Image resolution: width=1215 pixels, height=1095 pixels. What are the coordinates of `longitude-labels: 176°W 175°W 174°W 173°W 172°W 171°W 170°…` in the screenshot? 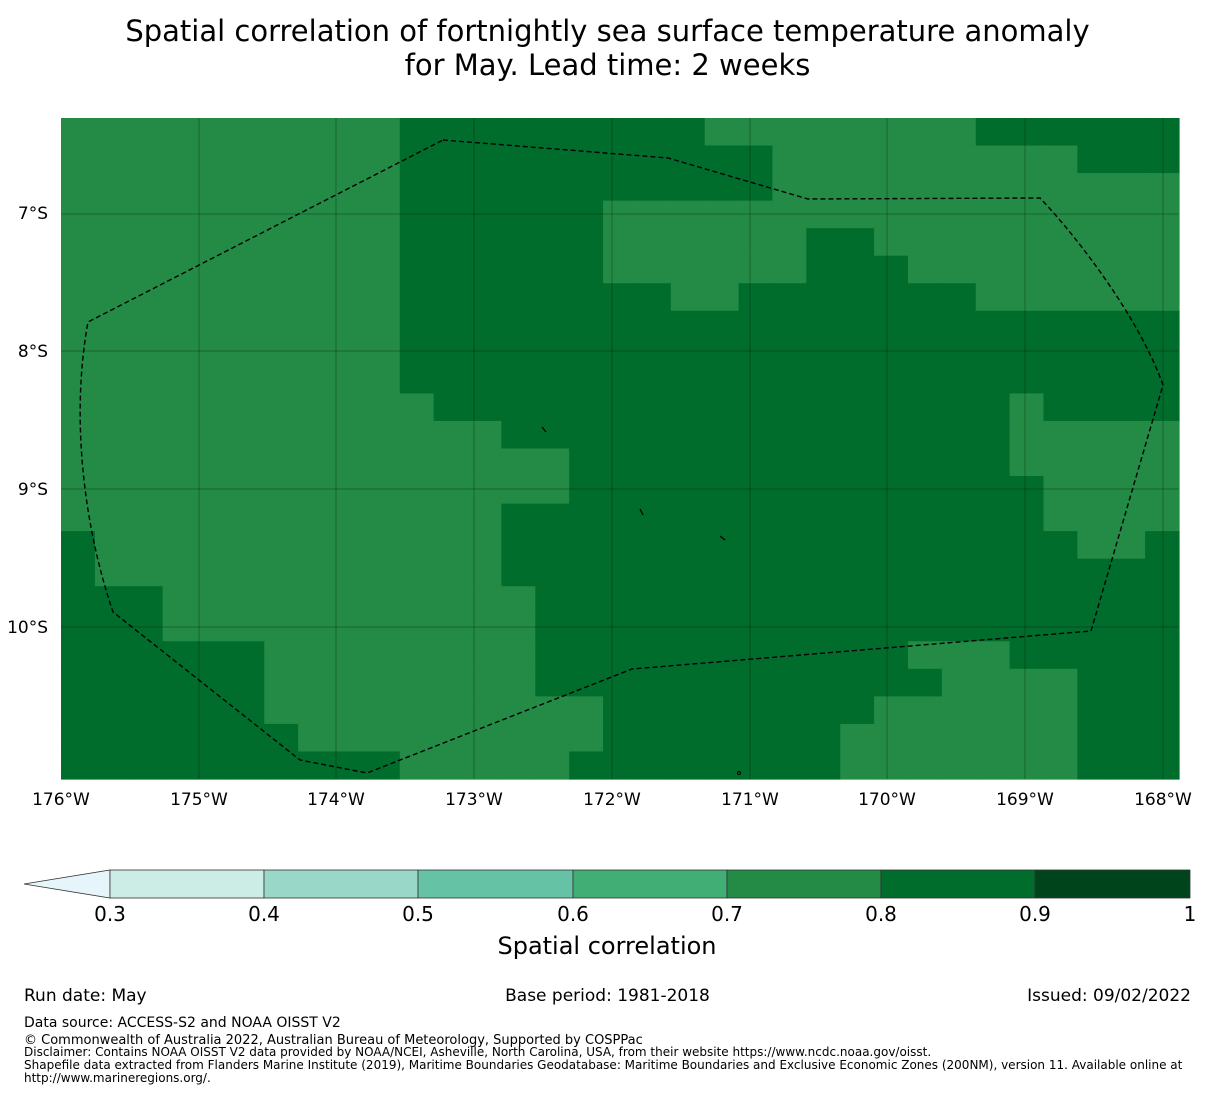 It's located at (612, 800).